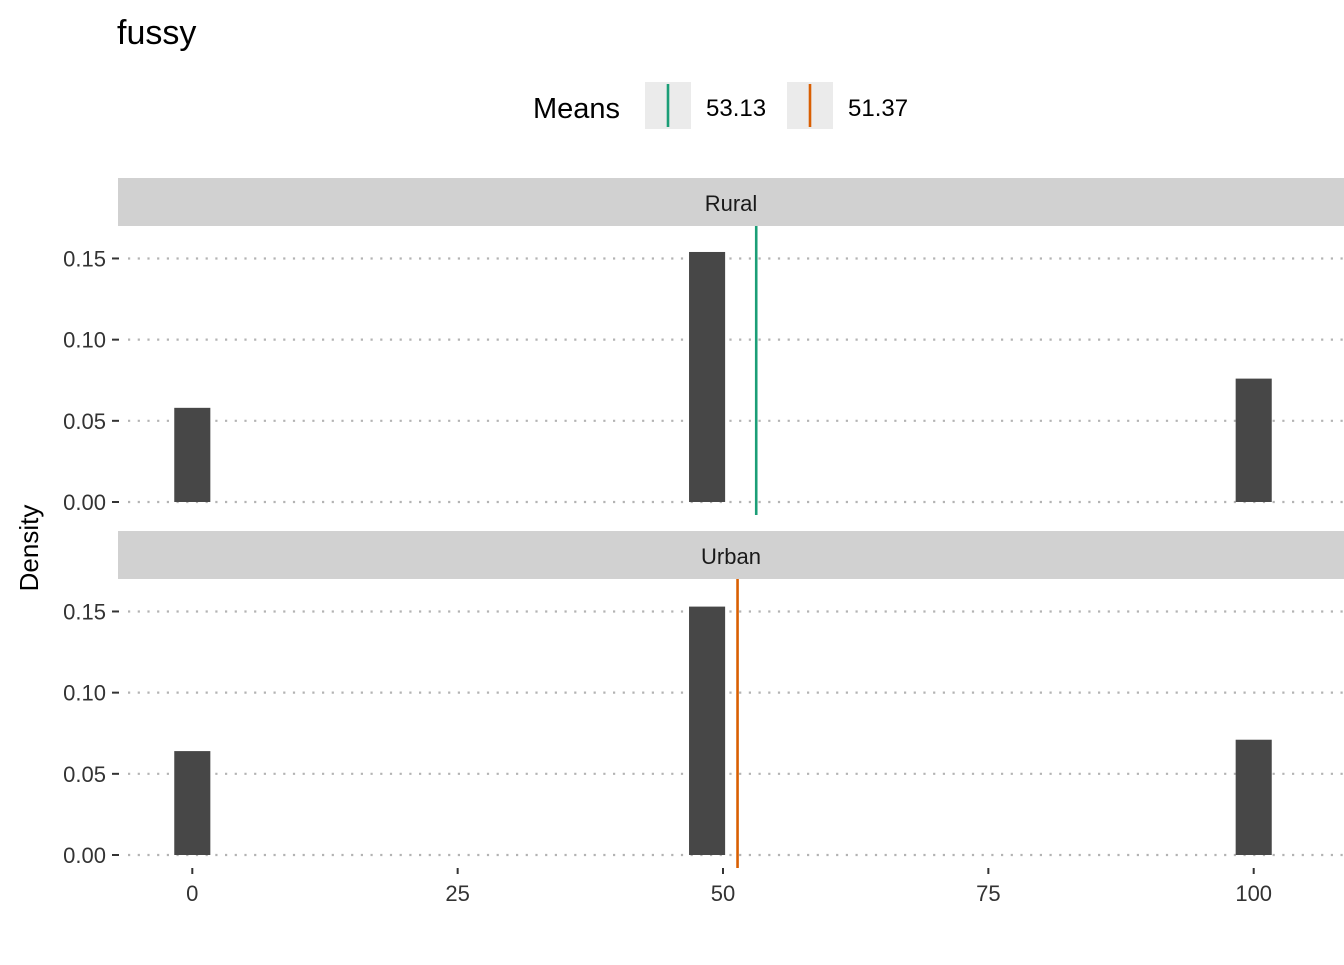  Describe the element at coordinates (192, 893) in the screenshot. I see `x-tick-label: 0` at that location.